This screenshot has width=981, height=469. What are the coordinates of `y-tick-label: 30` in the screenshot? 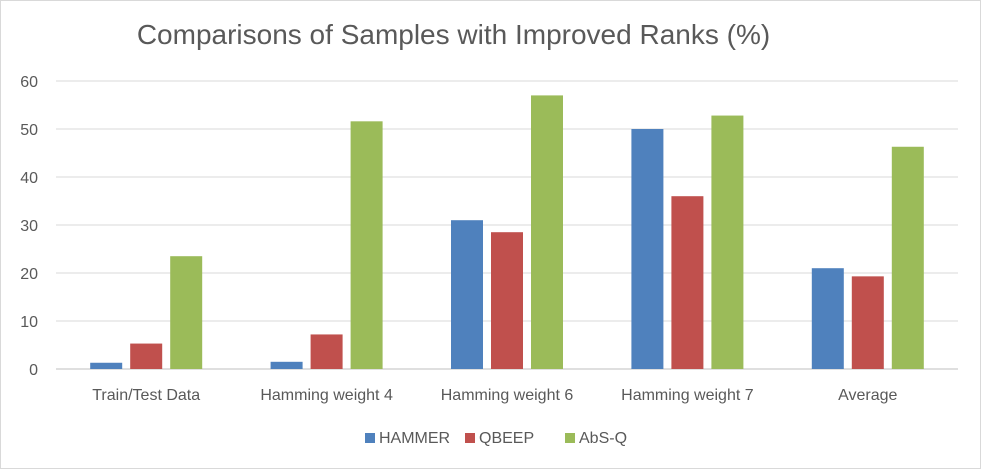 It's located at (29, 226).